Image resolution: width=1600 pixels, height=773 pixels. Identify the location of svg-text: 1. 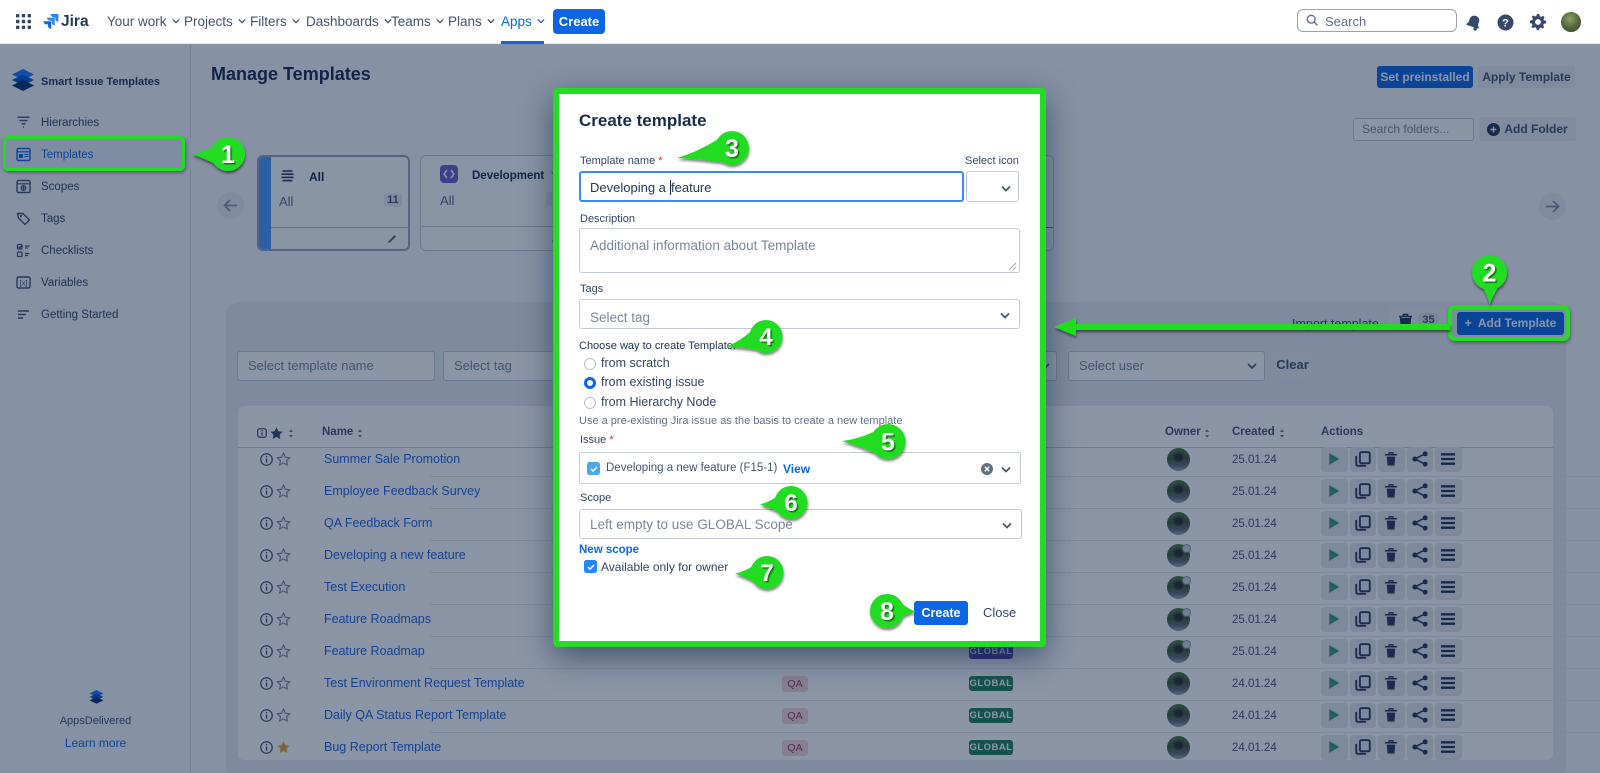
(228, 155).